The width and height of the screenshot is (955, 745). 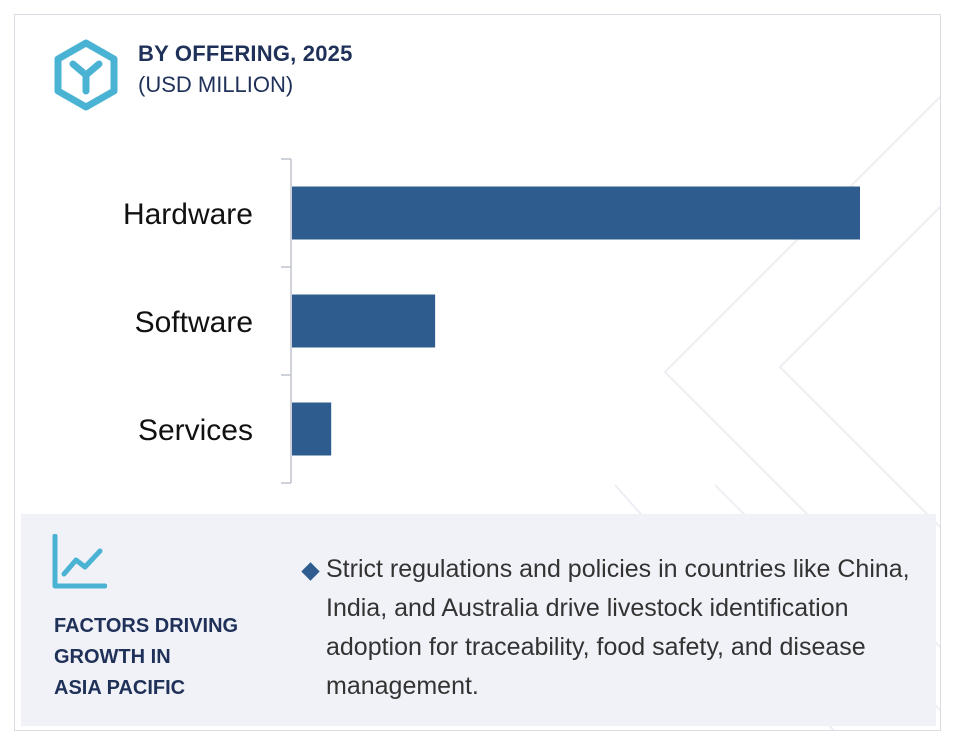 I want to click on category-label-hardware: Hardware, so click(x=188, y=214).